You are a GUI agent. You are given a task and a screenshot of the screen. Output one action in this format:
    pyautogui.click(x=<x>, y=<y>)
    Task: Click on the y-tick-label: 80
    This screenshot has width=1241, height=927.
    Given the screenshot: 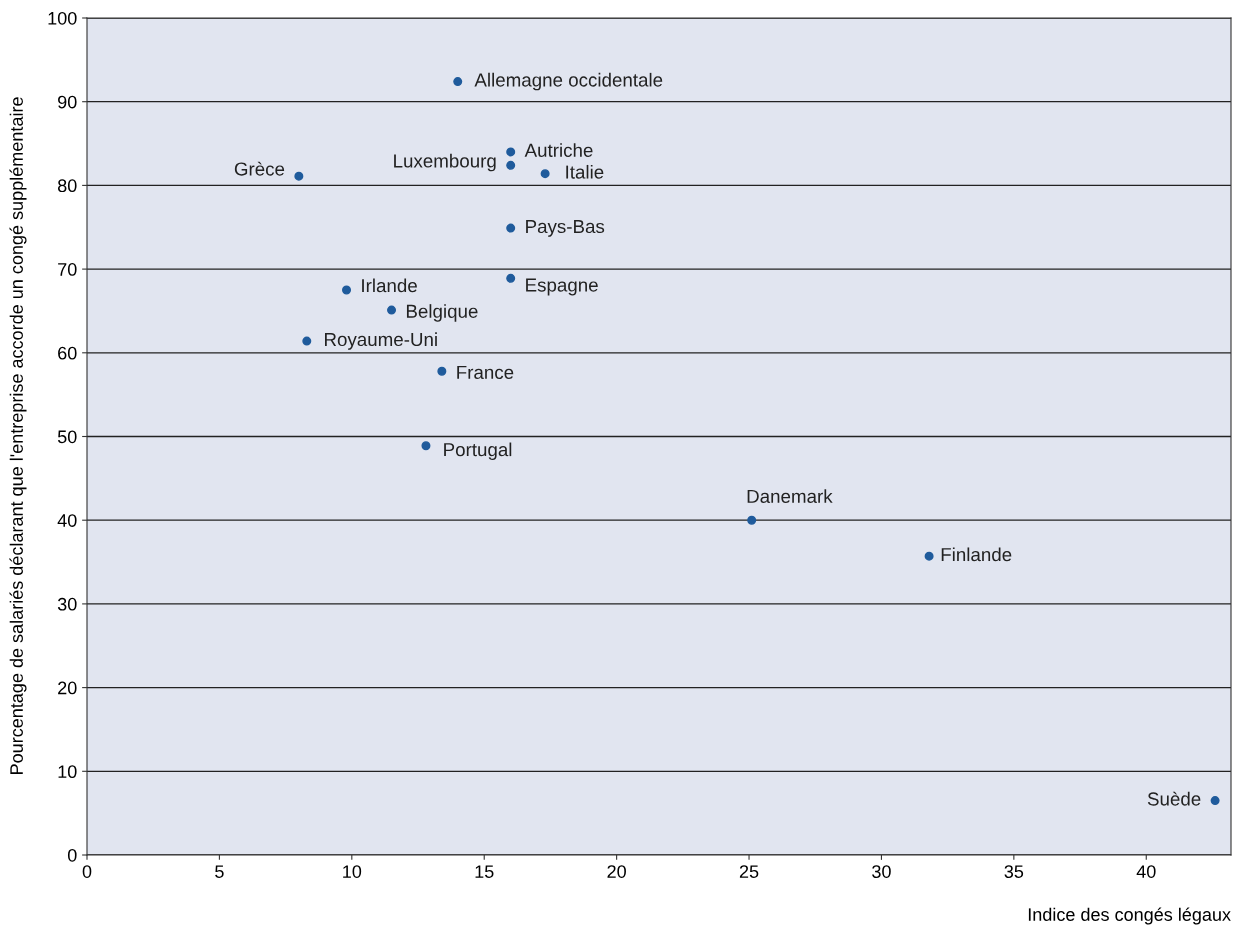 What is the action you would take?
    pyautogui.click(x=67, y=186)
    